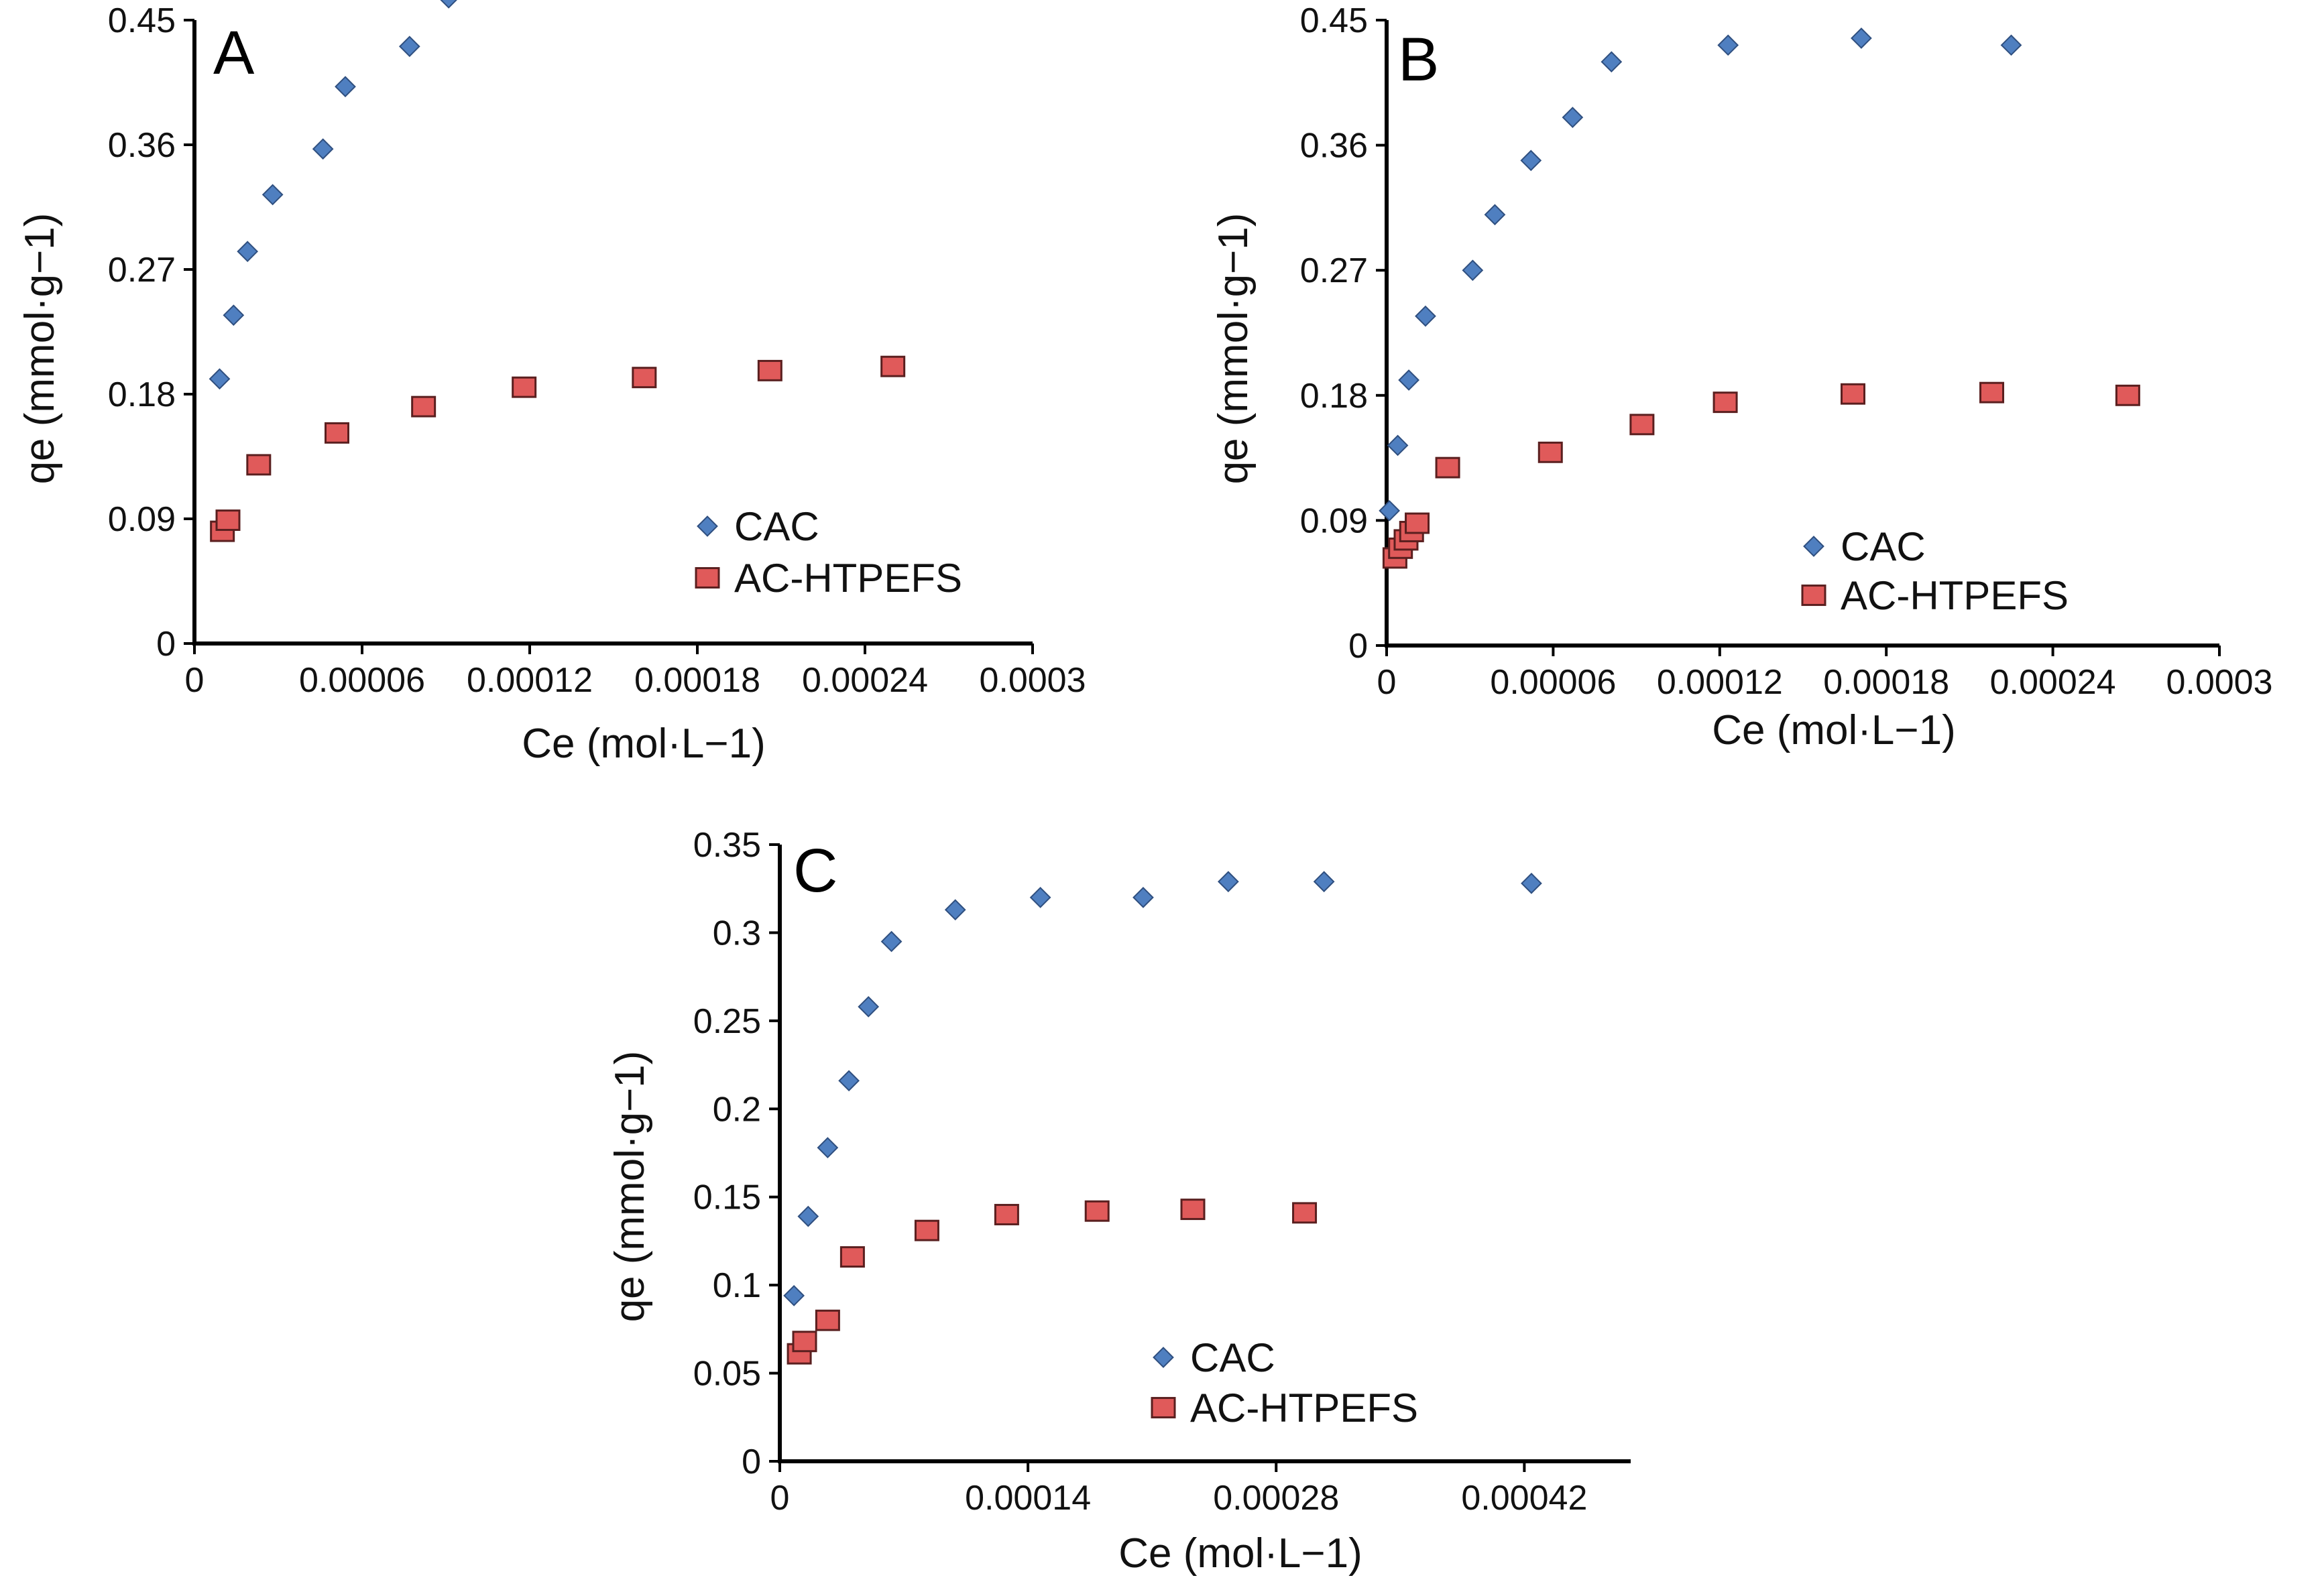  Describe the element at coordinates (142, 270) in the screenshot. I see `panel-a-y-tick-label: 0.27` at that location.